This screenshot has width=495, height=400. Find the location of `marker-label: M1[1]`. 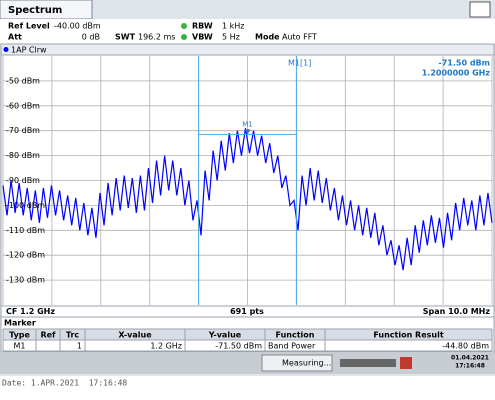

marker-label: M1[1] is located at coordinates (299, 63).